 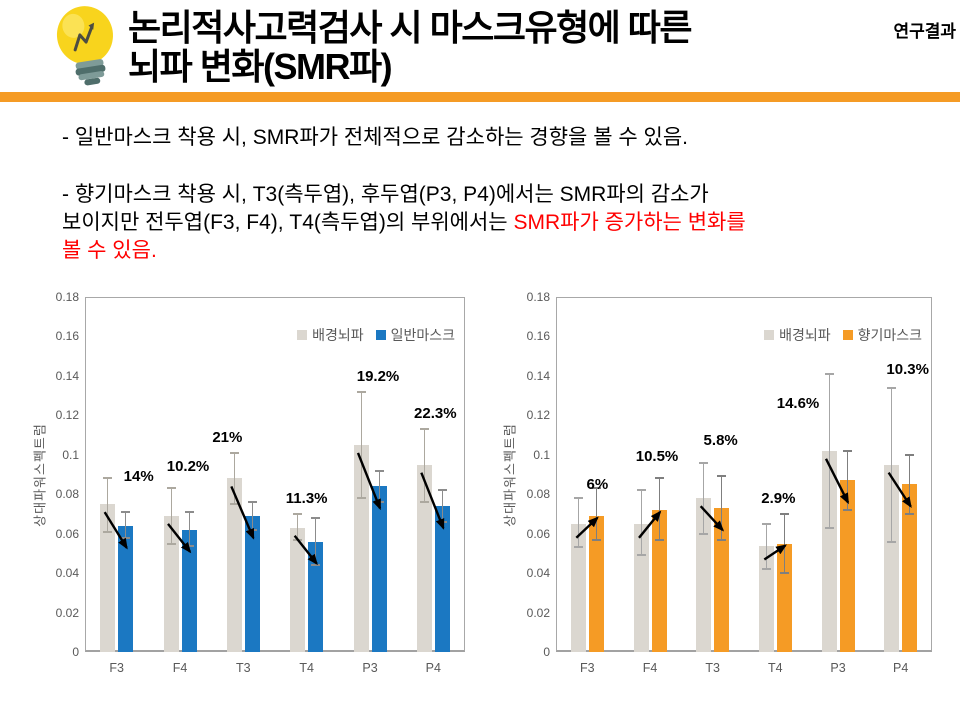 I want to click on trend-arrow-up, so click(x=587, y=527).